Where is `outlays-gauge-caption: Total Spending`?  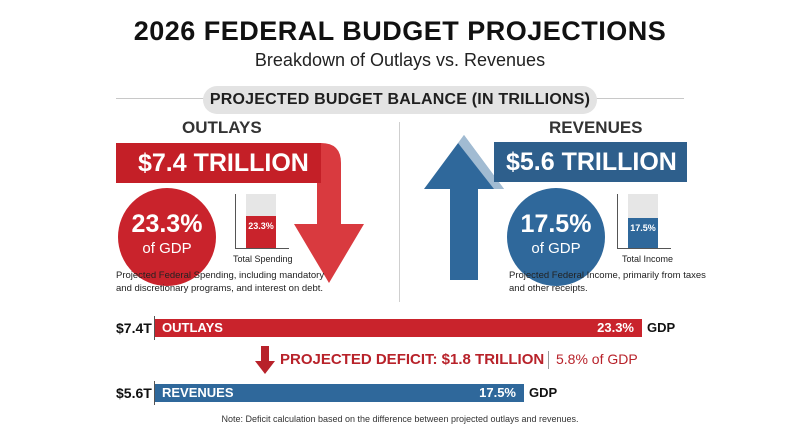
outlays-gauge-caption: Total Spending is located at coordinates (263, 259).